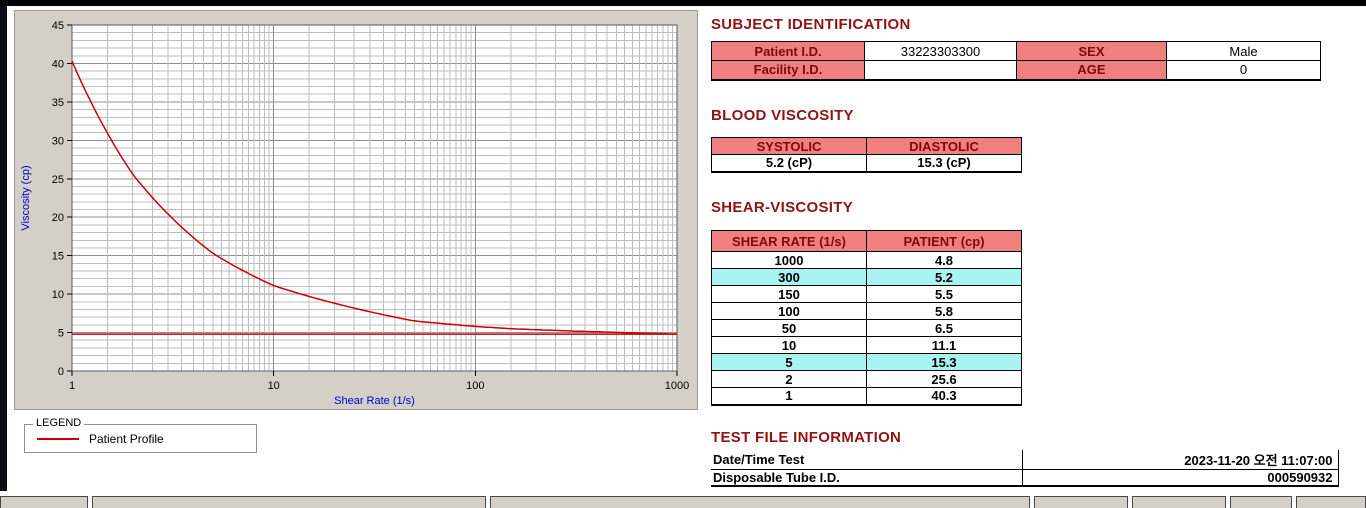  I want to click on svg-text: 40, so click(58, 64).